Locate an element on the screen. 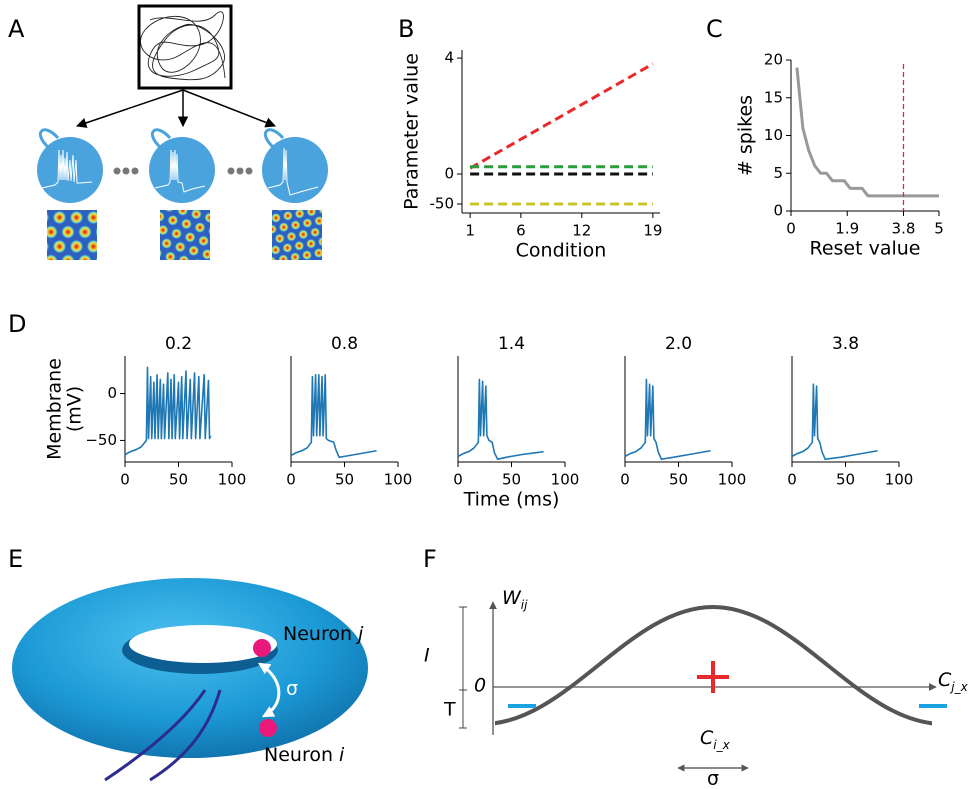 Image resolution: width=973 pixels, height=789 pixels. weight-curve is located at coordinates (713, 665).